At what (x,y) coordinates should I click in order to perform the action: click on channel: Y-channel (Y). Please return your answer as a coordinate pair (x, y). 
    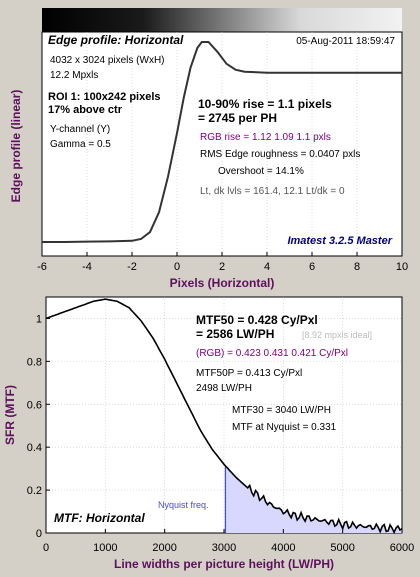
    Looking at the image, I should click on (80, 129).